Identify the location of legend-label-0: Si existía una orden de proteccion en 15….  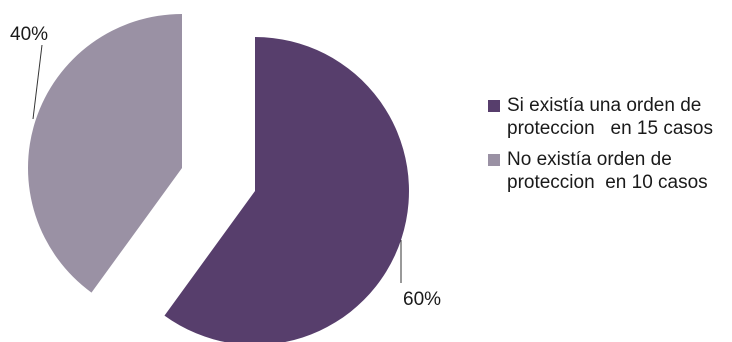
(610, 117).